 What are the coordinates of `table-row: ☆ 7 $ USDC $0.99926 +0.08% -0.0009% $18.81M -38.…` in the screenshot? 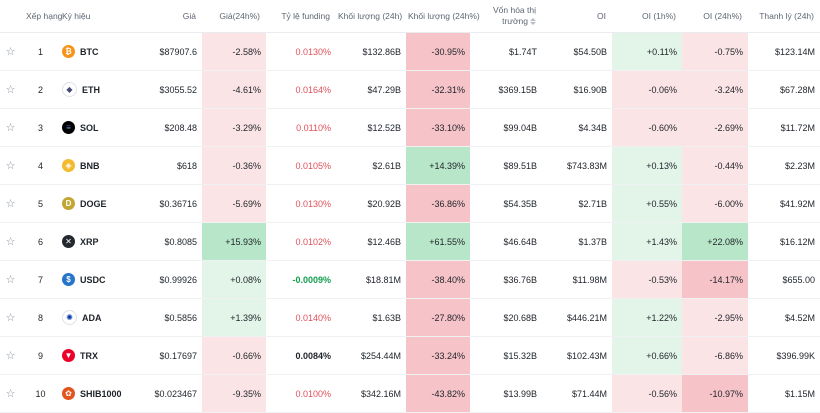 It's located at (410, 279).